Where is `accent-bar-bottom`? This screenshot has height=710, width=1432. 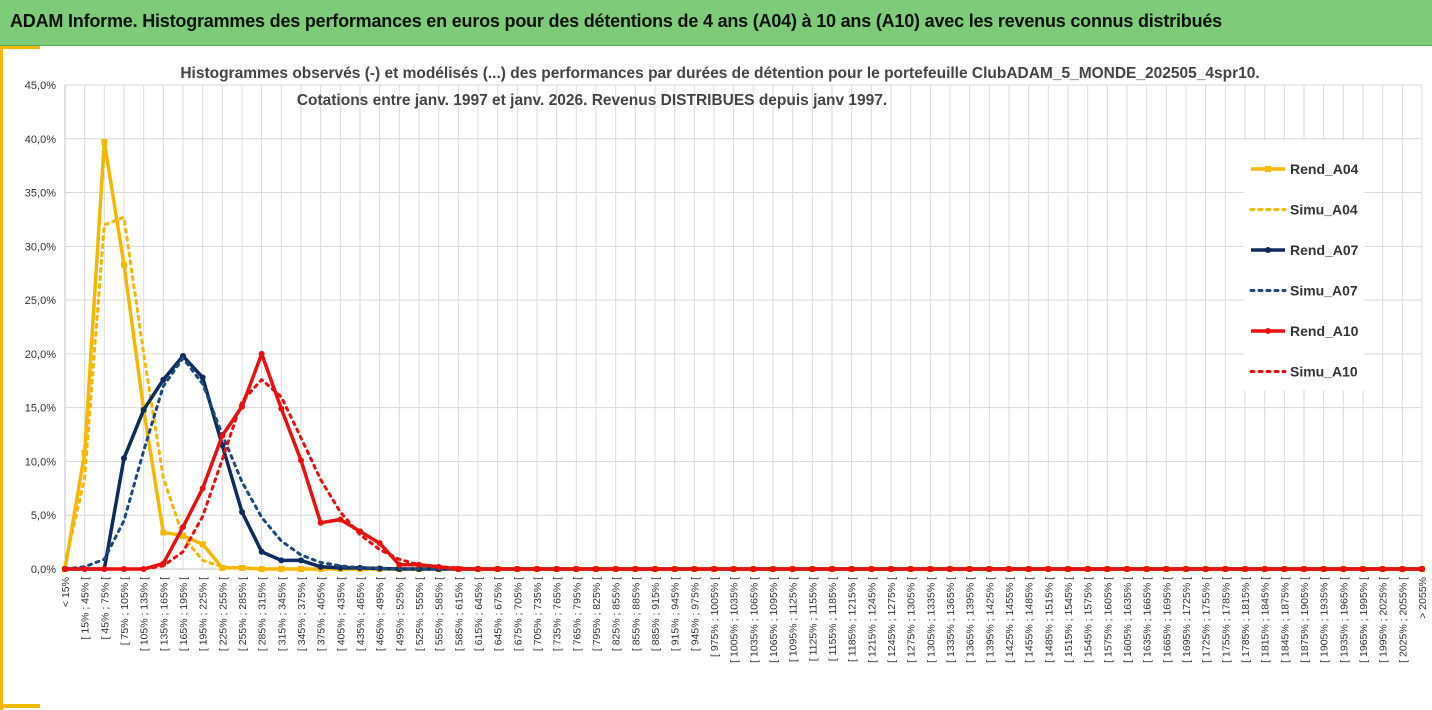
accent-bar-bottom is located at coordinates (20, 706).